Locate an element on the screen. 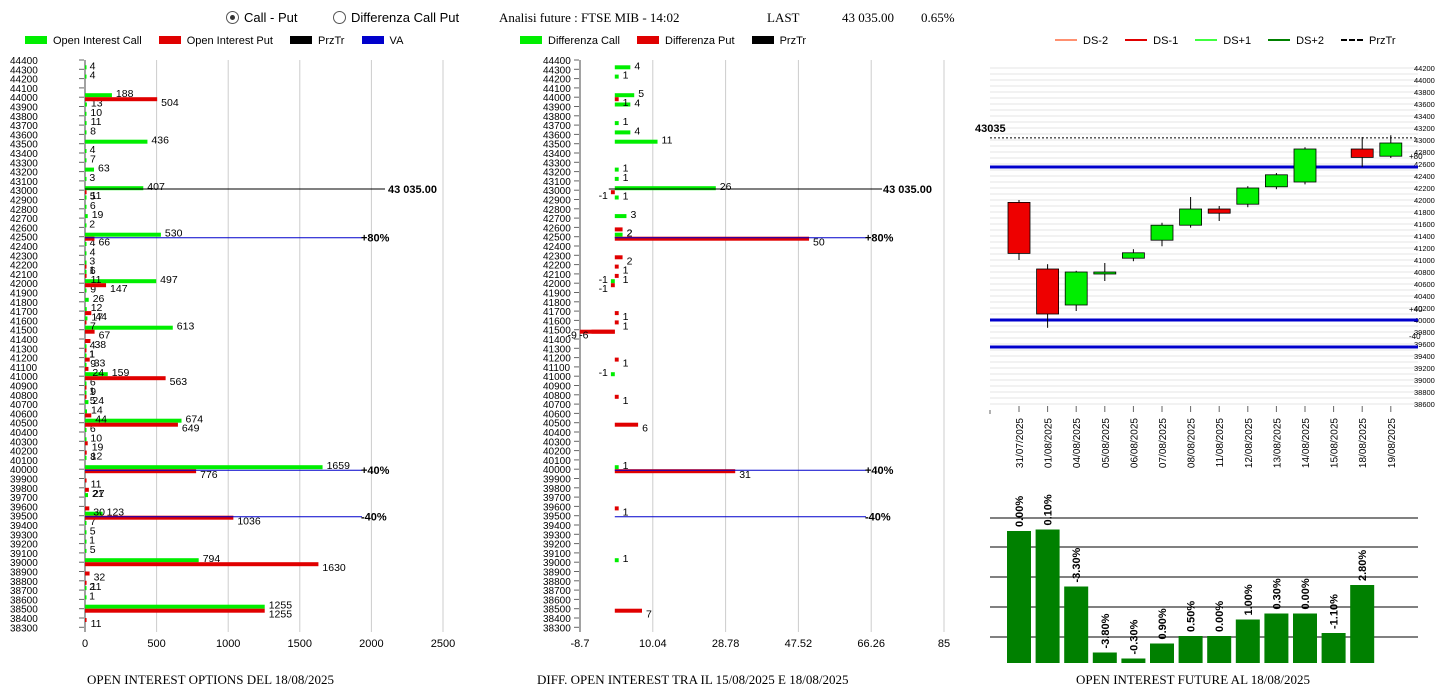  page-title: Analisi future : FTSE MIB - 14:02 is located at coordinates (589, 17).